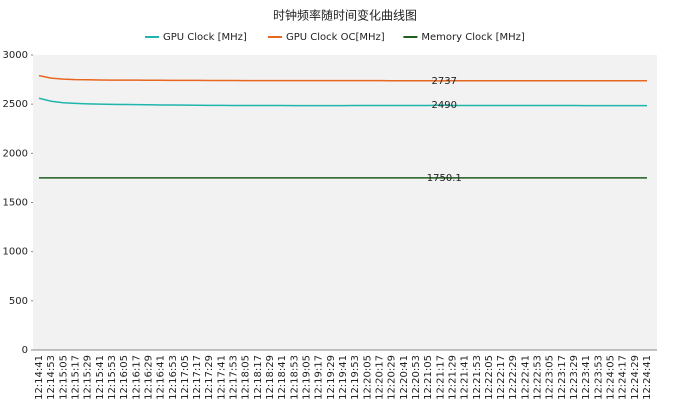  I want to click on x-tick-label: 12:14:53, so click(51, 377).